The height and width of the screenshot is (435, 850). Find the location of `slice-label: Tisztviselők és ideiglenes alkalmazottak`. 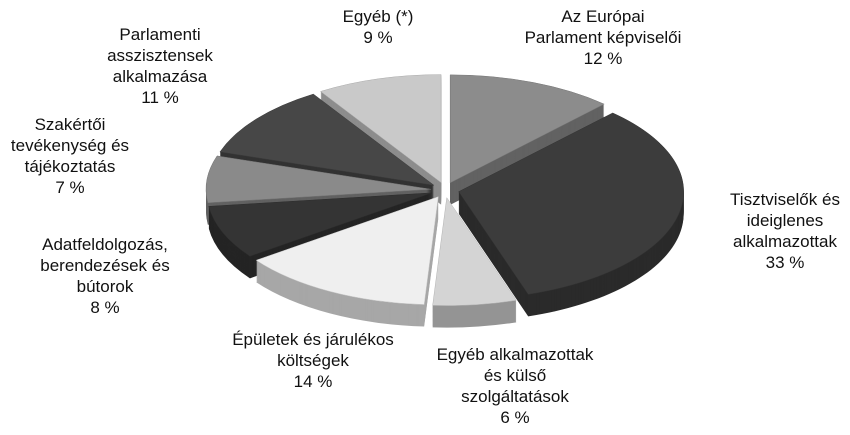

slice-label: Tisztviselők és ideiglenes alkalmazottak is located at coordinates (785, 220).